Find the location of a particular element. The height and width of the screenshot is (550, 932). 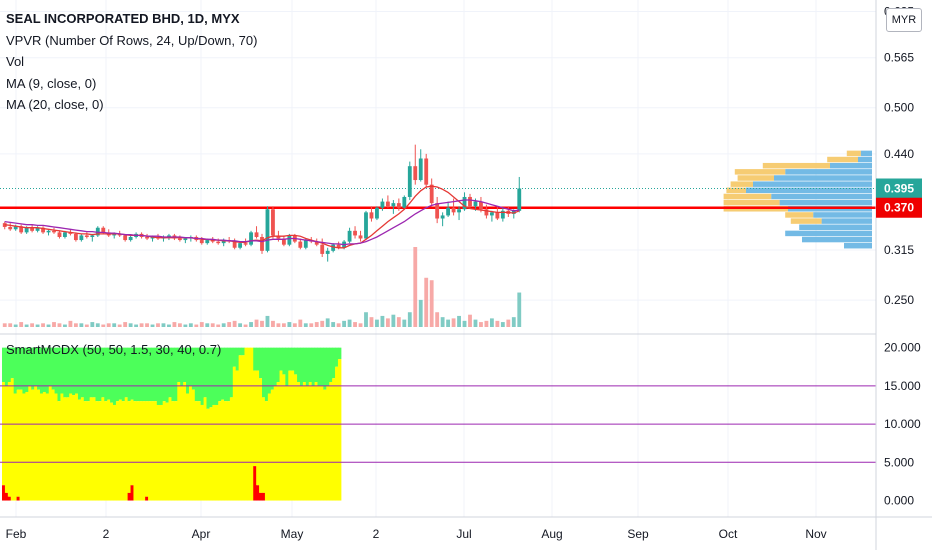

currency-button: MYR is located at coordinates (904, 20).